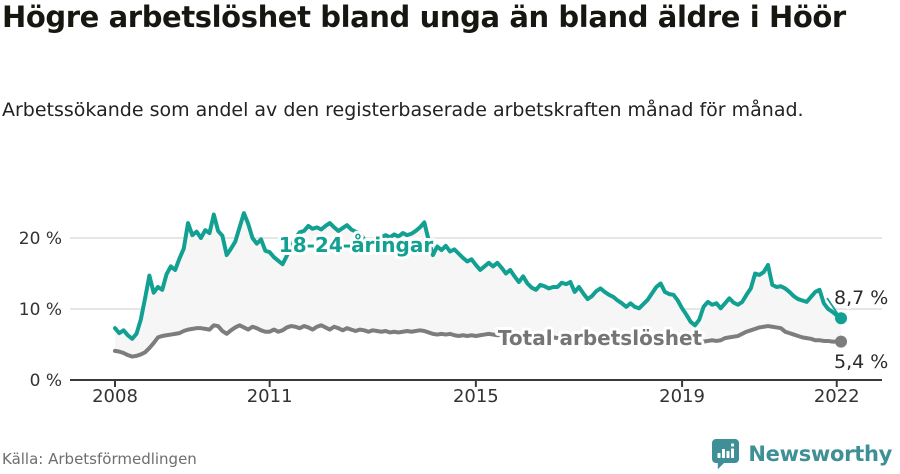 The image size is (900, 474). What do you see at coordinates (476, 396) in the screenshot?
I see `x-tick-label: 2015` at bounding box center [476, 396].